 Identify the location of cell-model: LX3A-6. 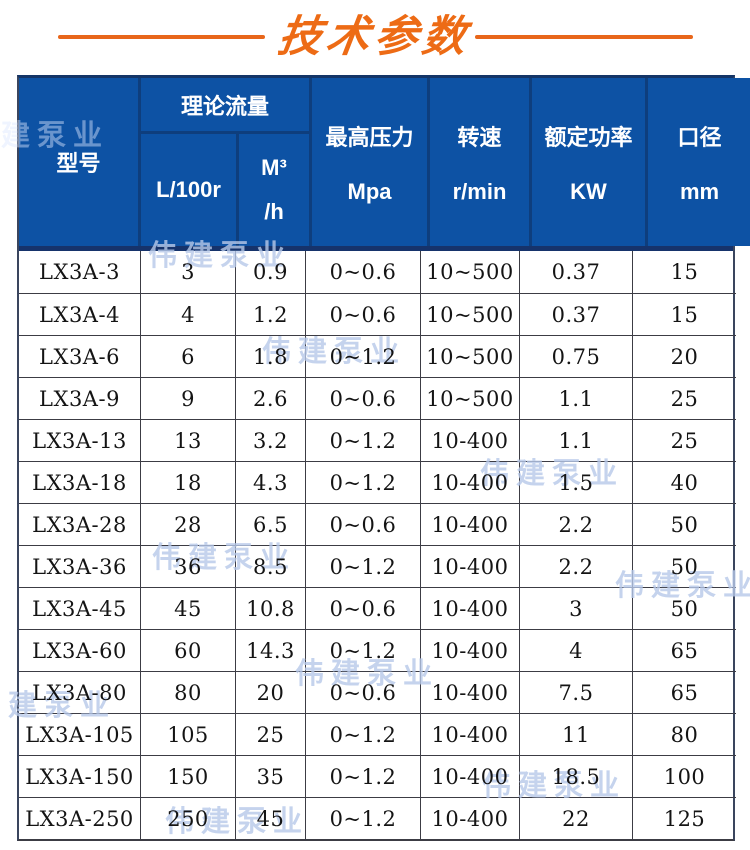
(79, 356).